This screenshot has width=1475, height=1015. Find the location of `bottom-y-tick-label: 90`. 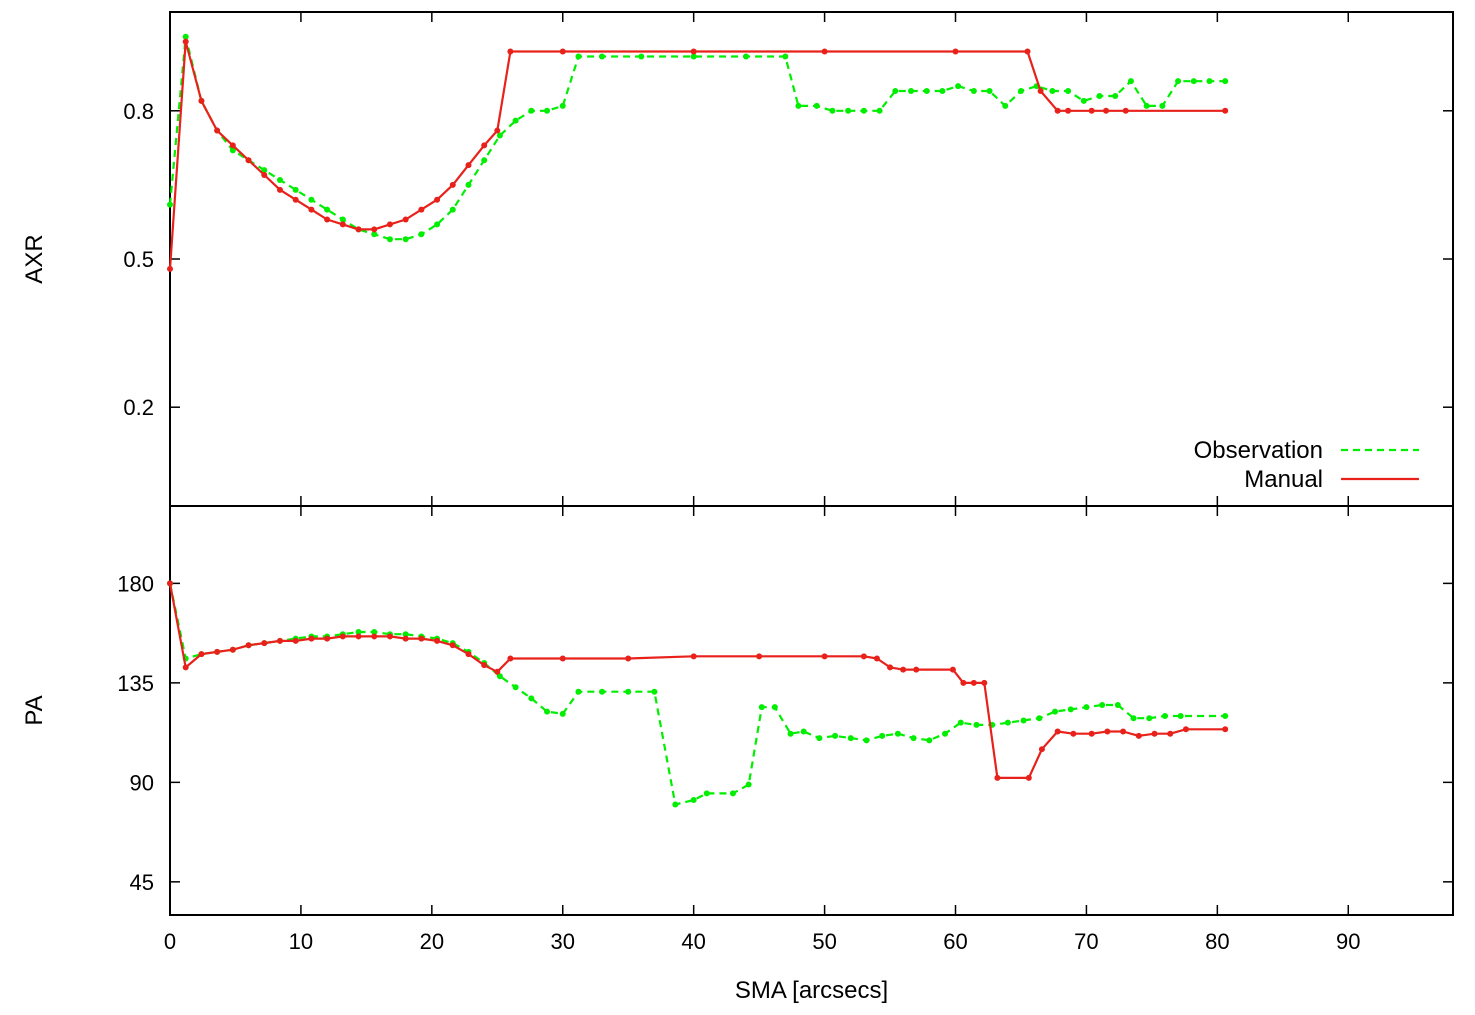

bottom-y-tick-label: 90 is located at coordinates (142, 782).